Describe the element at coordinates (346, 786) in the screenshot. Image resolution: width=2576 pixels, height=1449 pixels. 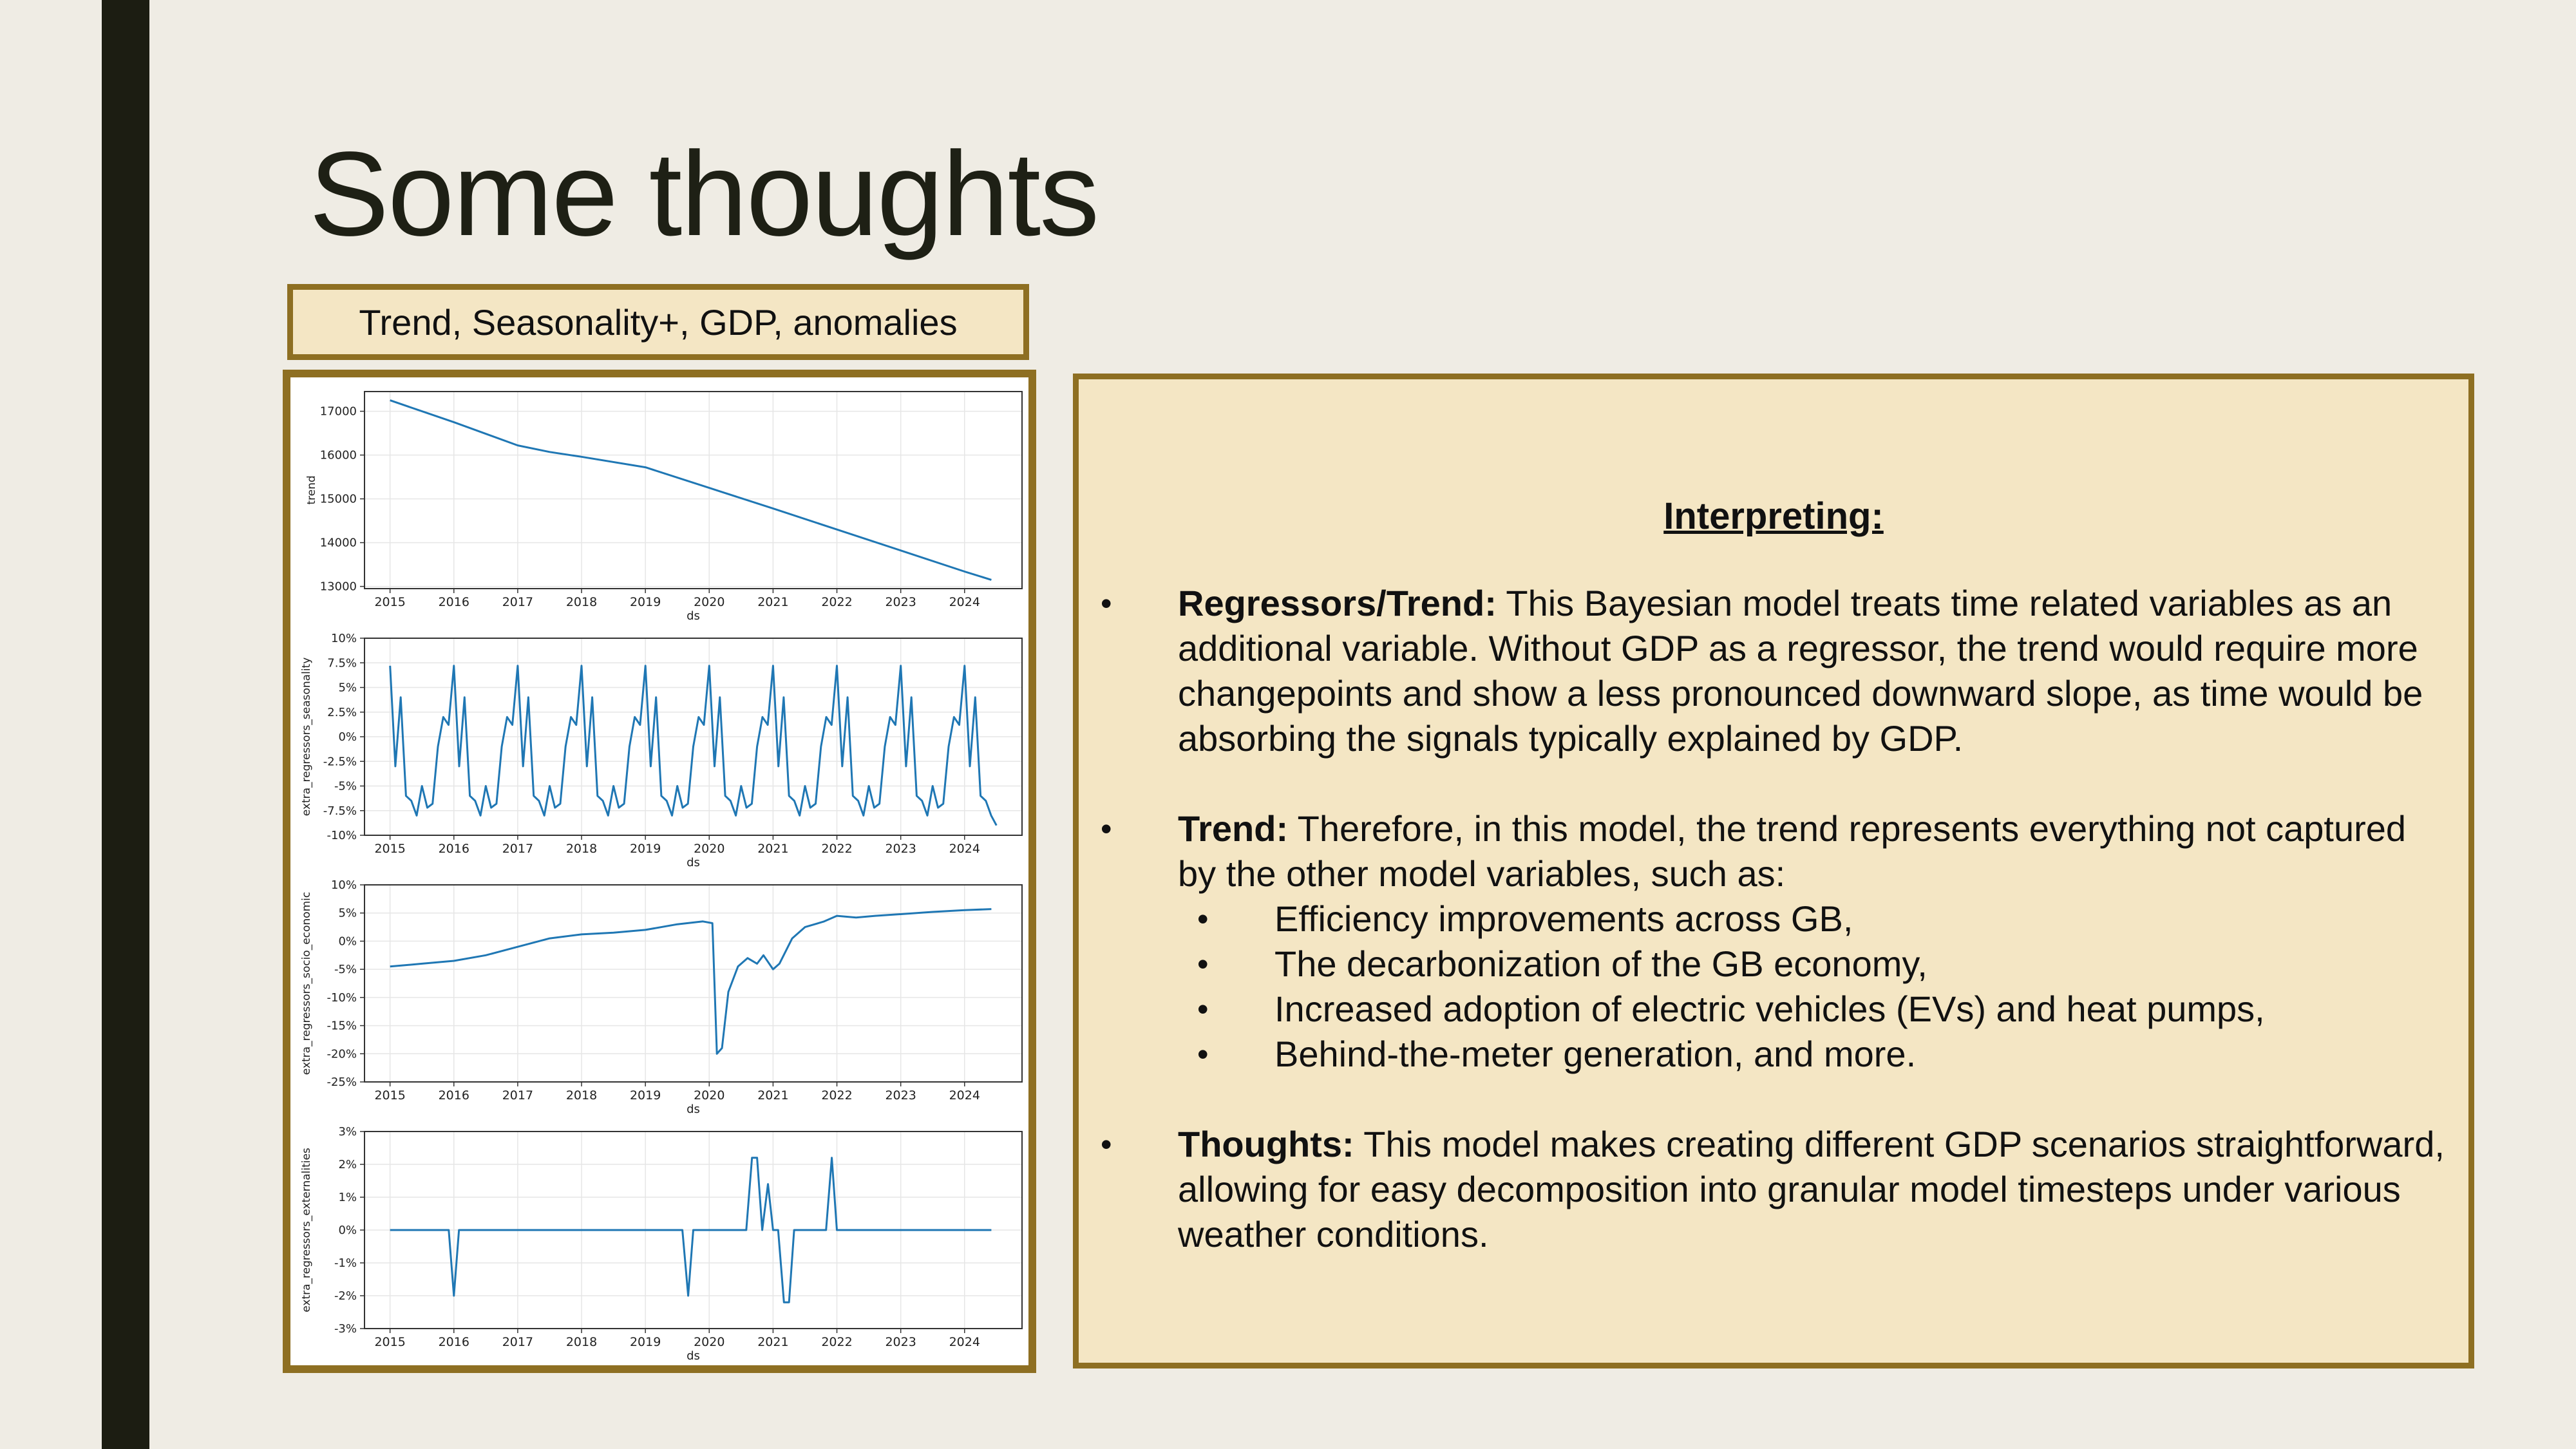
I see `y-tick-label: -5%` at that location.